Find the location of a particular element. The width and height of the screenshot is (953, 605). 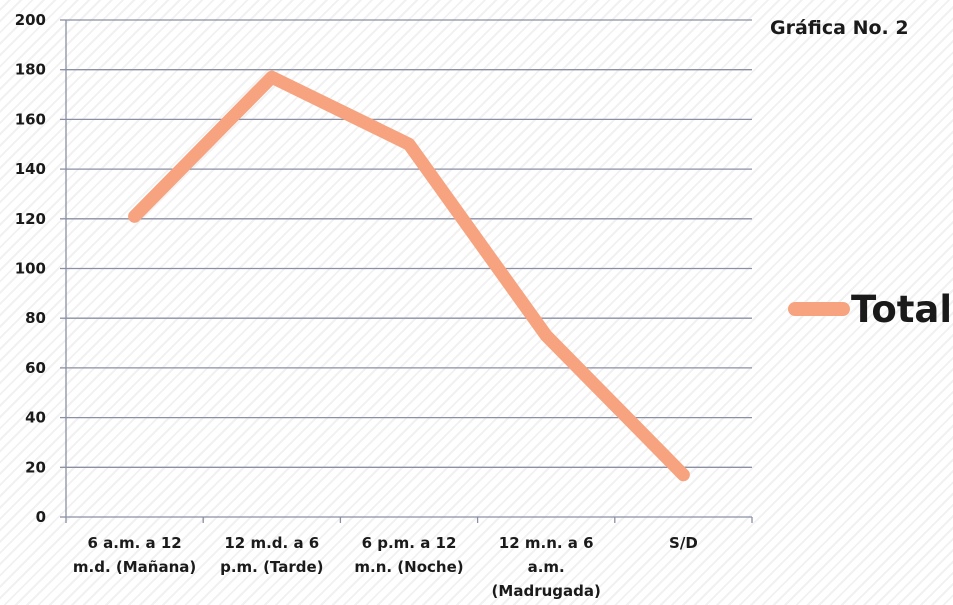

y-tick-label: 200 is located at coordinates (30, 20).